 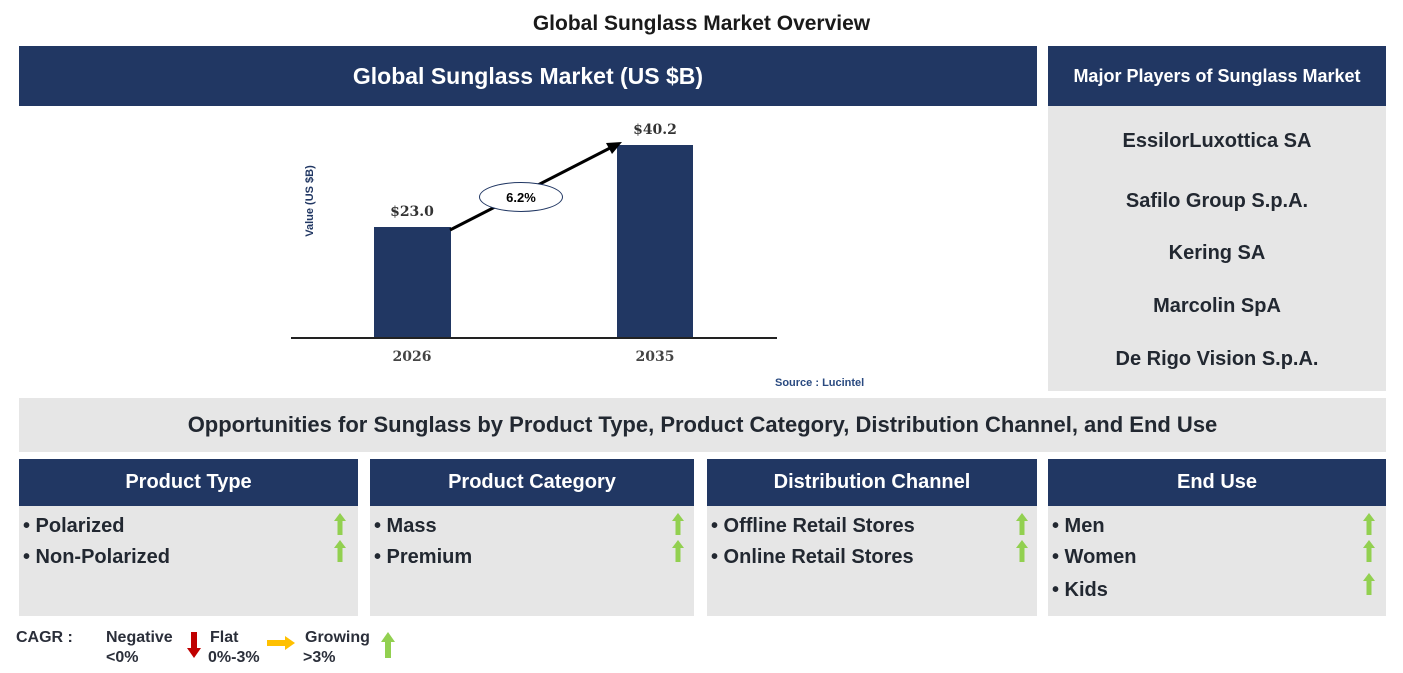 What do you see at coordinates (1217, 76) in the screenshot?
I see `players-header: Major Players of Sunglass Market` at bounding box center [1217, 76].